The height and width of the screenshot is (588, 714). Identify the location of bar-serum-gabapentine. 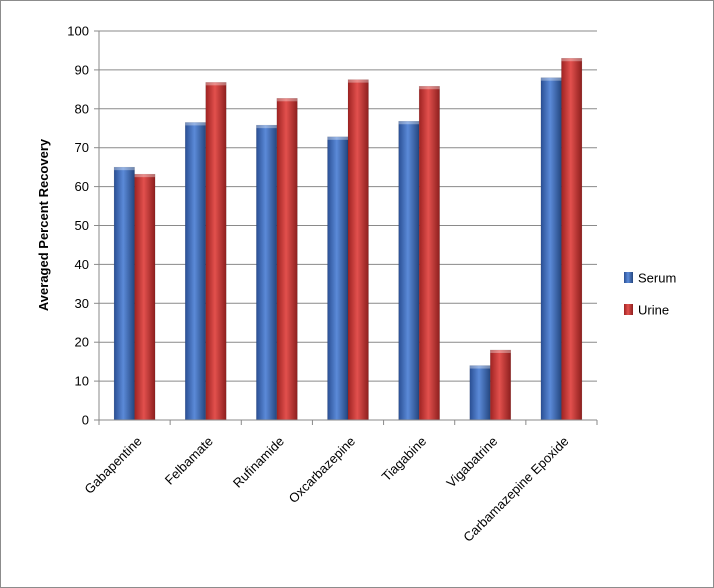
(124, 293).